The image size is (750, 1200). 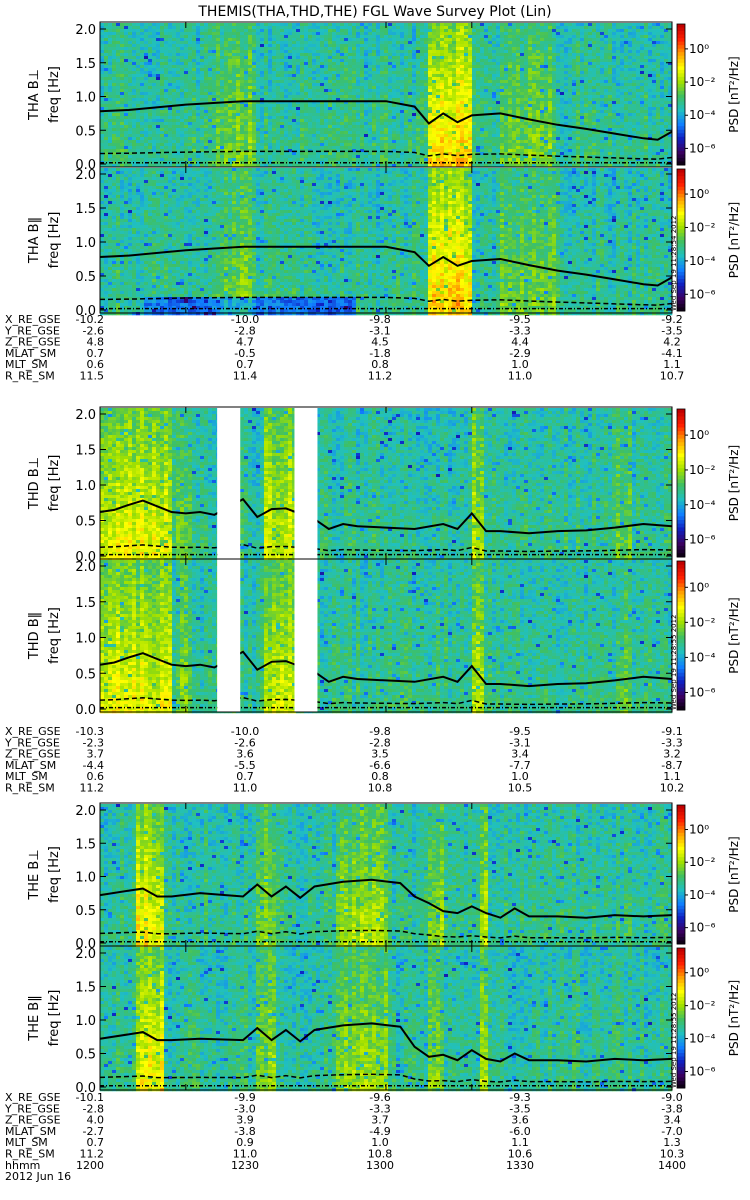 I want to click on ephemeris-value: 1230, so click(x=245, y=1165).